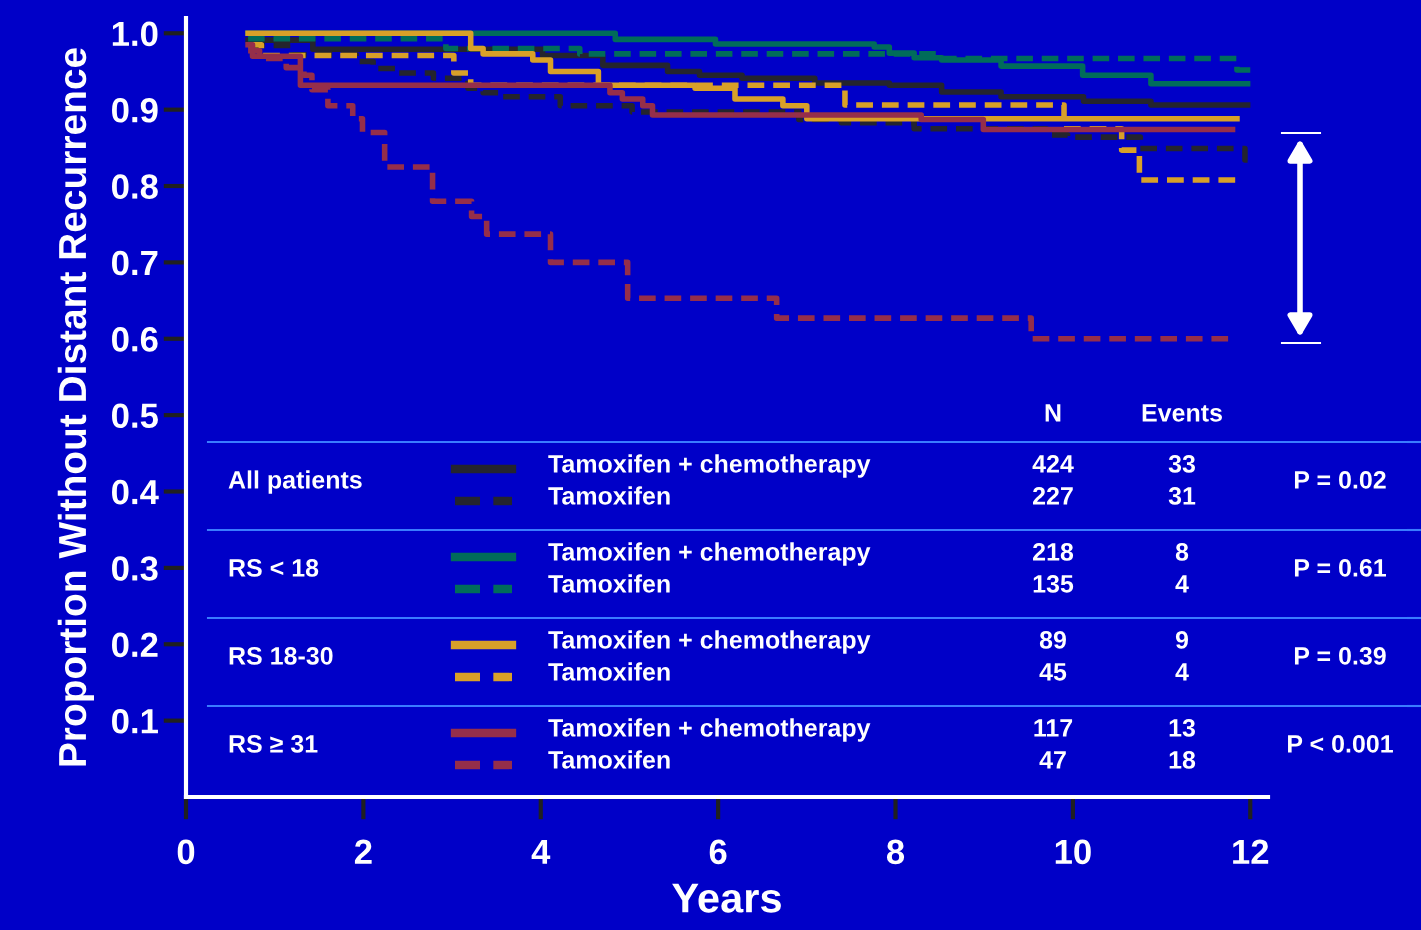 The width and height of the screenshot is (1421, 930). Describe the element at coordinates (135, 721) in the screenshot. I see `y-tick-label: 0.1` at that location.